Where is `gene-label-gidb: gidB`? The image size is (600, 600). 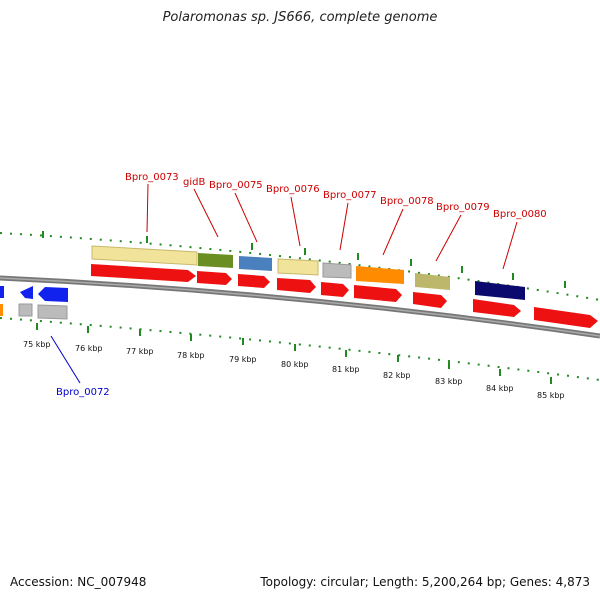
gene-label-gidb: gidB is located at coordinates (194, 182).